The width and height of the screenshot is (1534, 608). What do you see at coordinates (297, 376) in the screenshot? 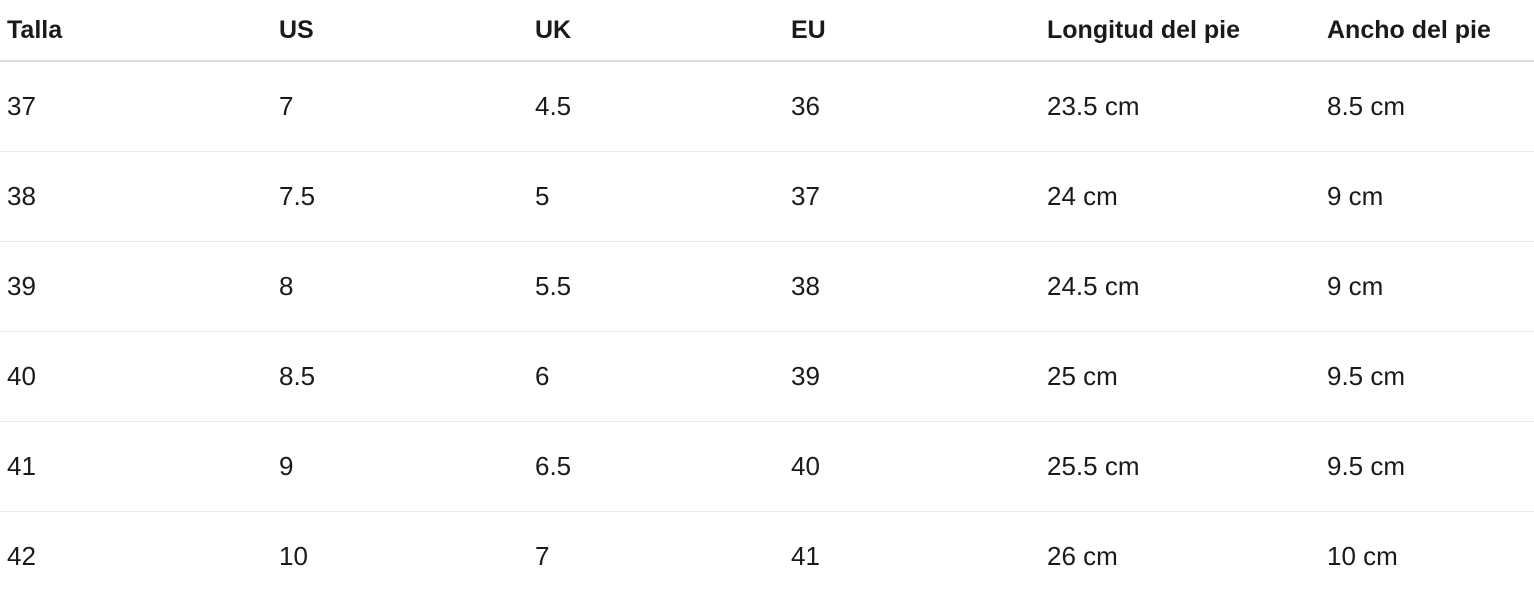
I see `table-cell: 8.5` at bounding box center [297, 376].